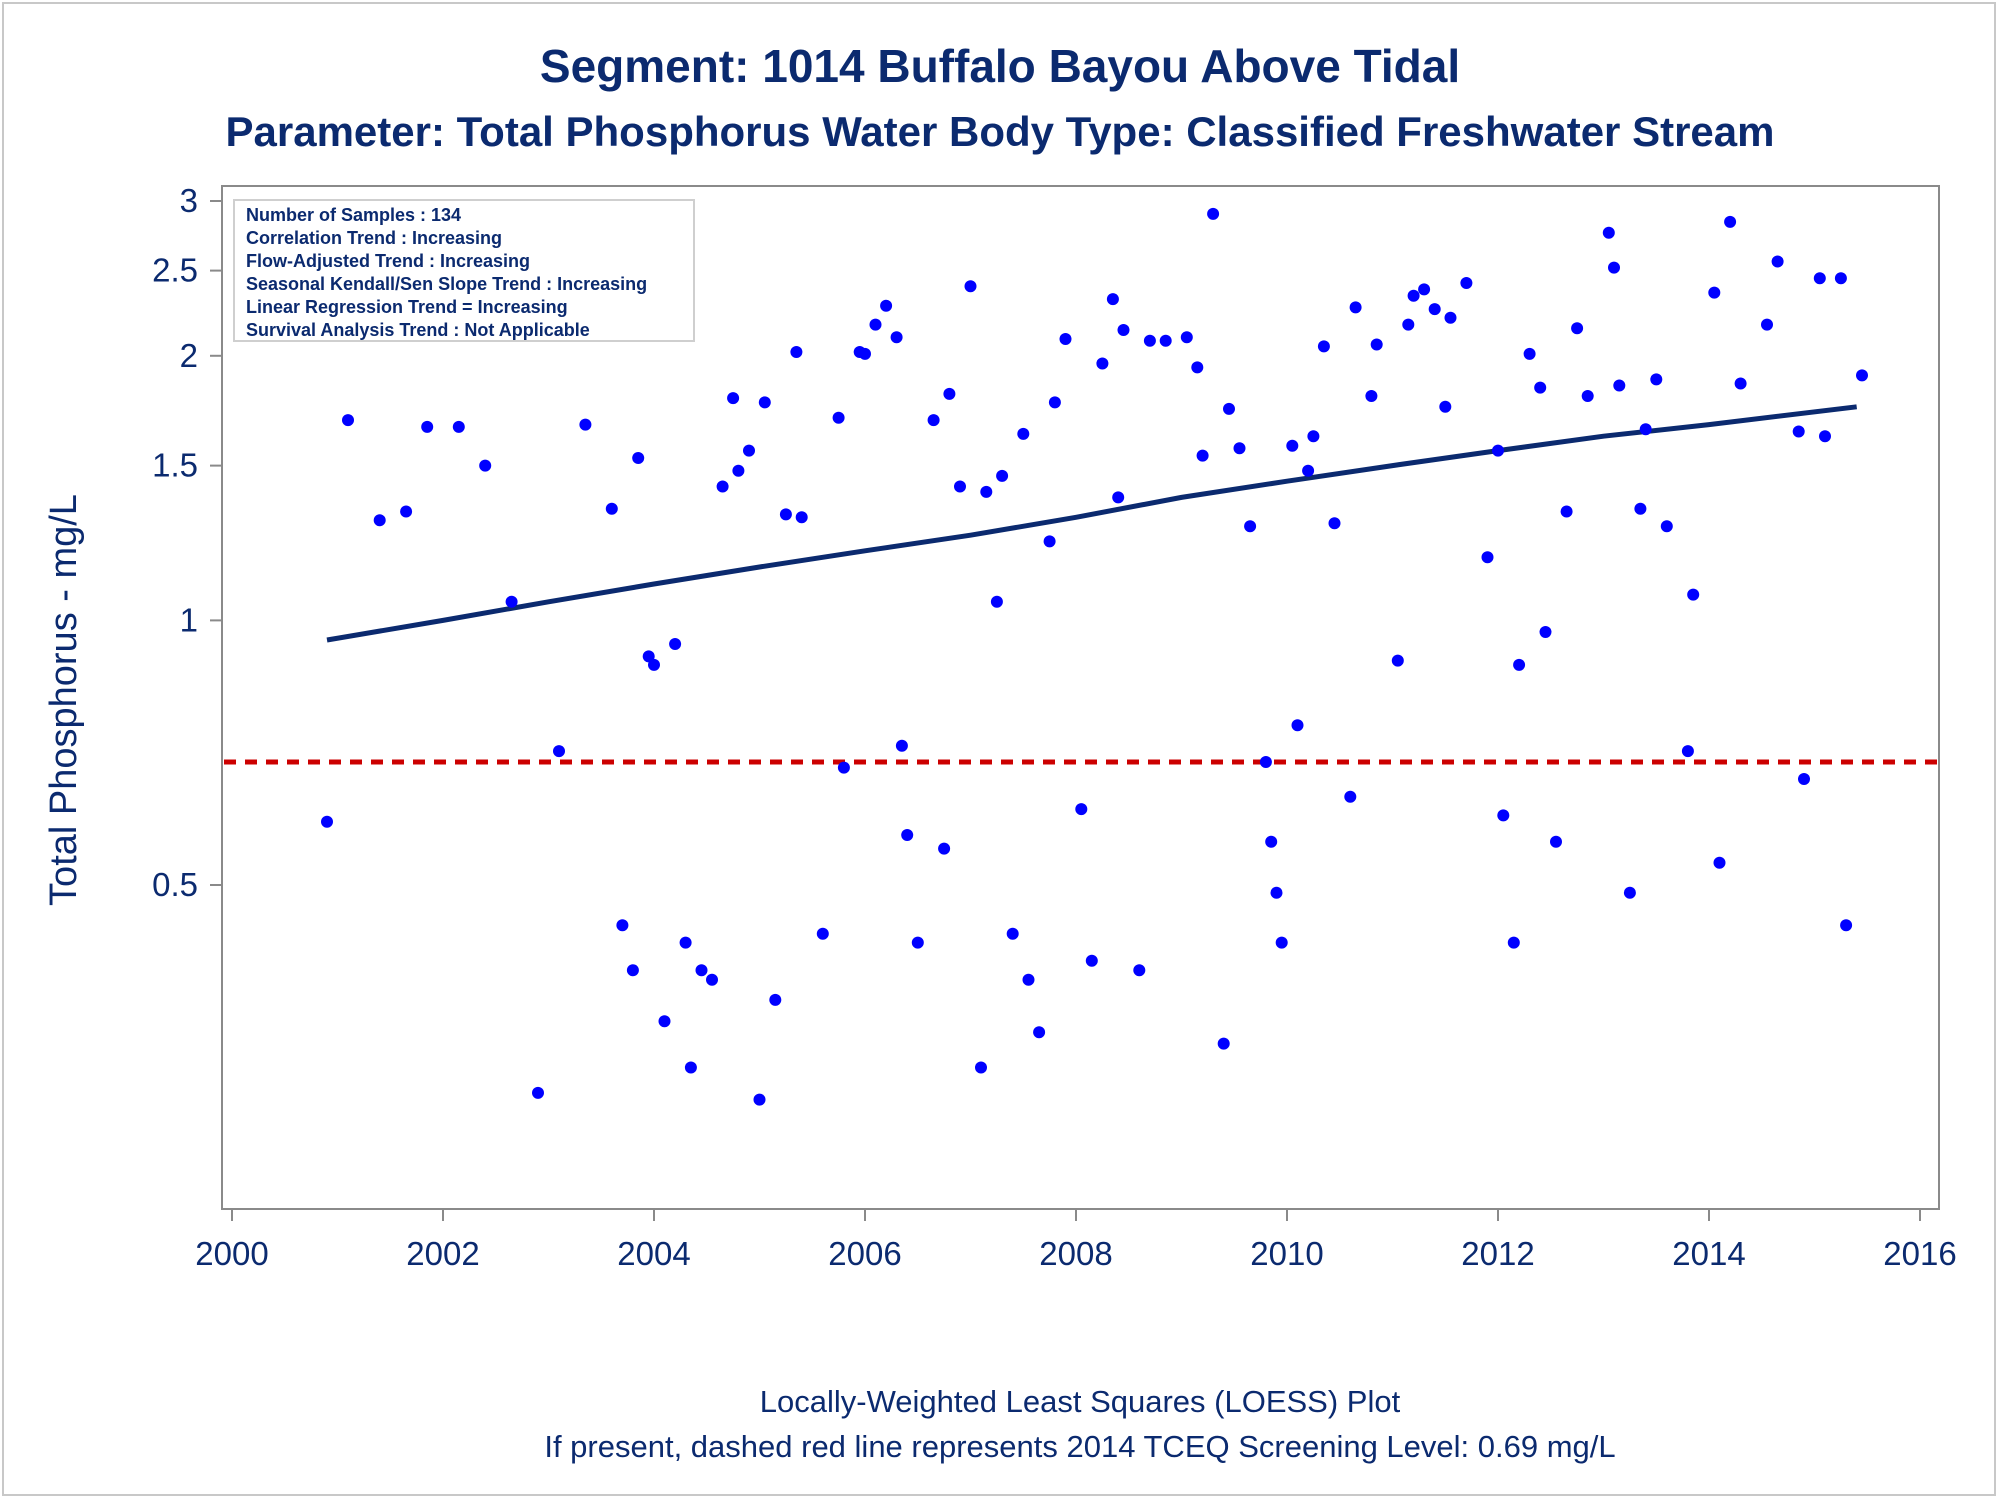  Describe the element at coordinates (1091, 523) in the screenshot. I see `loess-trend-line` at that location.